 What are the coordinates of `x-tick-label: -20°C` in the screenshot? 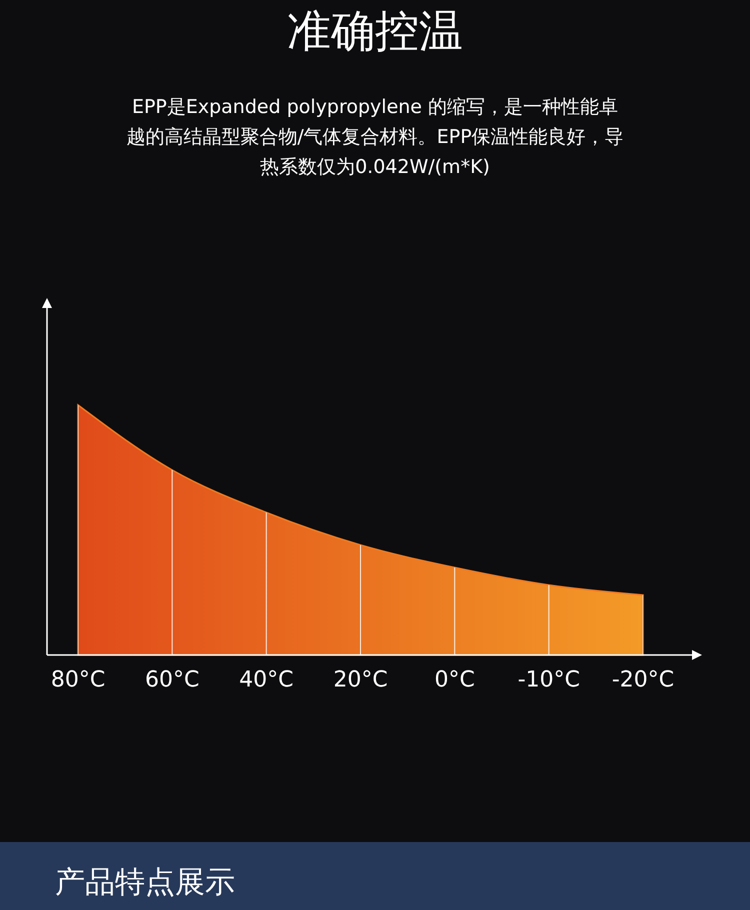 It's located at (643, 680).